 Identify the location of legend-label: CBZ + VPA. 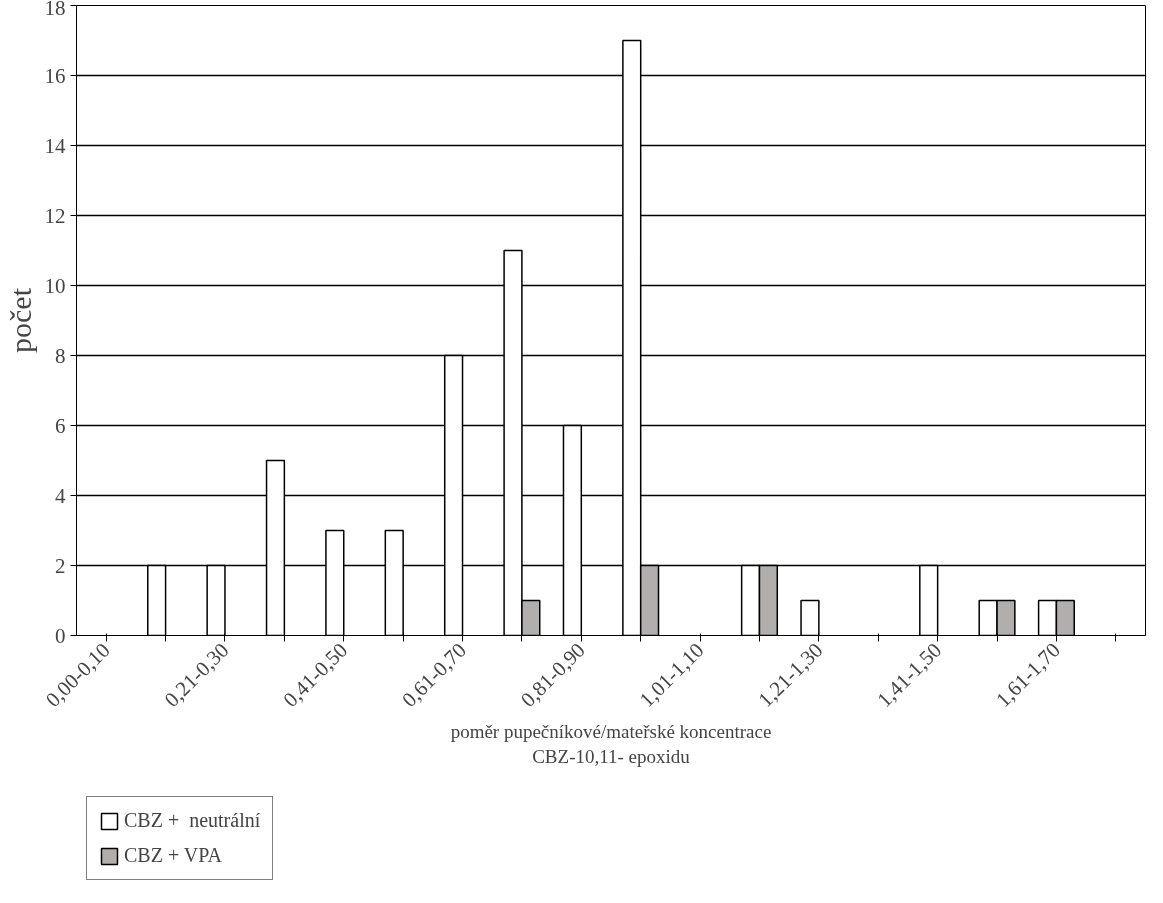
(173, 855).